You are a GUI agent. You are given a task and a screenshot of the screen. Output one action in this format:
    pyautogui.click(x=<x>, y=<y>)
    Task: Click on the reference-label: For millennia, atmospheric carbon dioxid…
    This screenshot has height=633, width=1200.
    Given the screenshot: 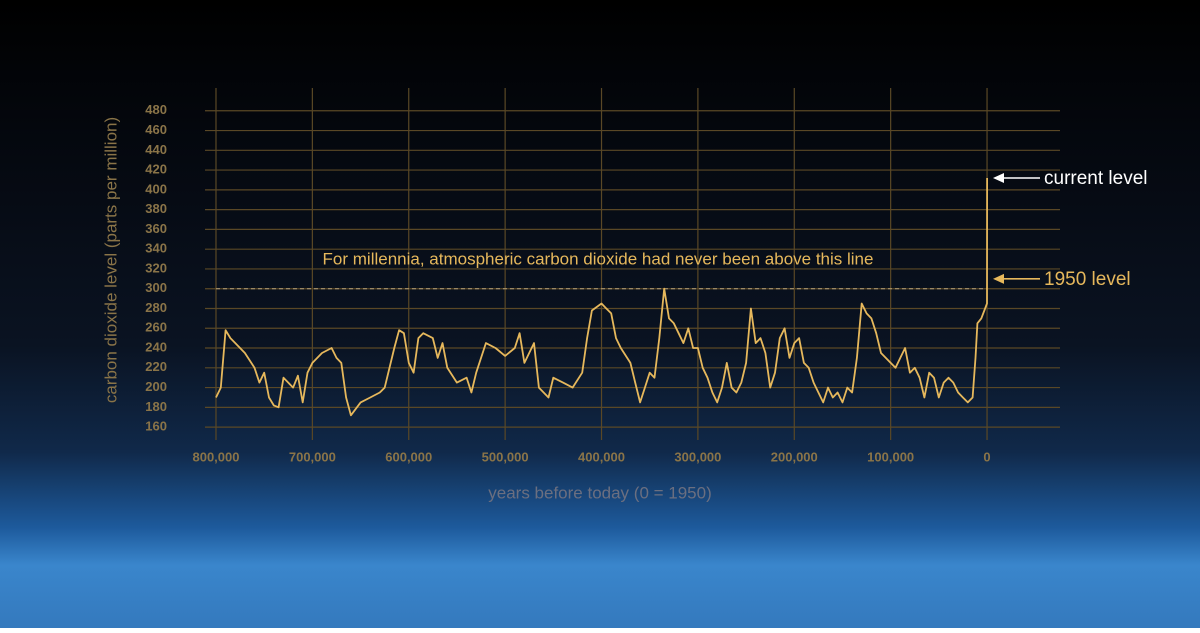 What is the action you would take?
    pyautogui.click(x=598, y=258)
    